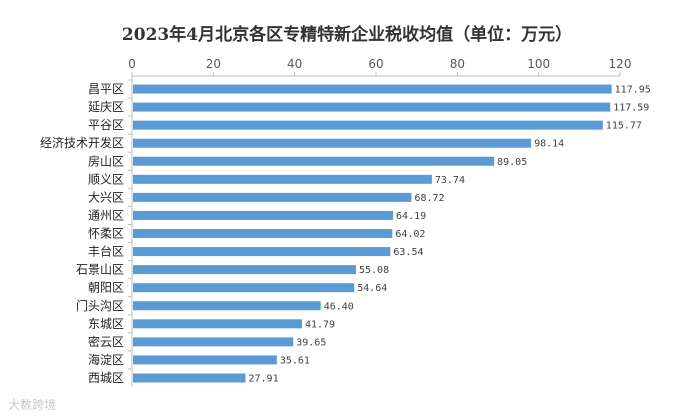 The width and height of the screenshot is (694, 419). Describe the element at coordinates (624, 126) in the screenshot. I see `data-label: 115.77` at that location.